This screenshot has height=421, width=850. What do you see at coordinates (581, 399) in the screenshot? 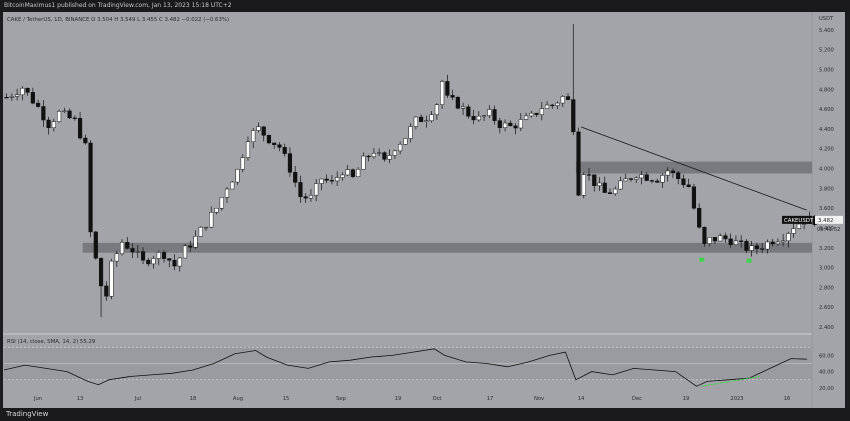
I see `time-tick-label: 14` at bounding box center [581, 399].